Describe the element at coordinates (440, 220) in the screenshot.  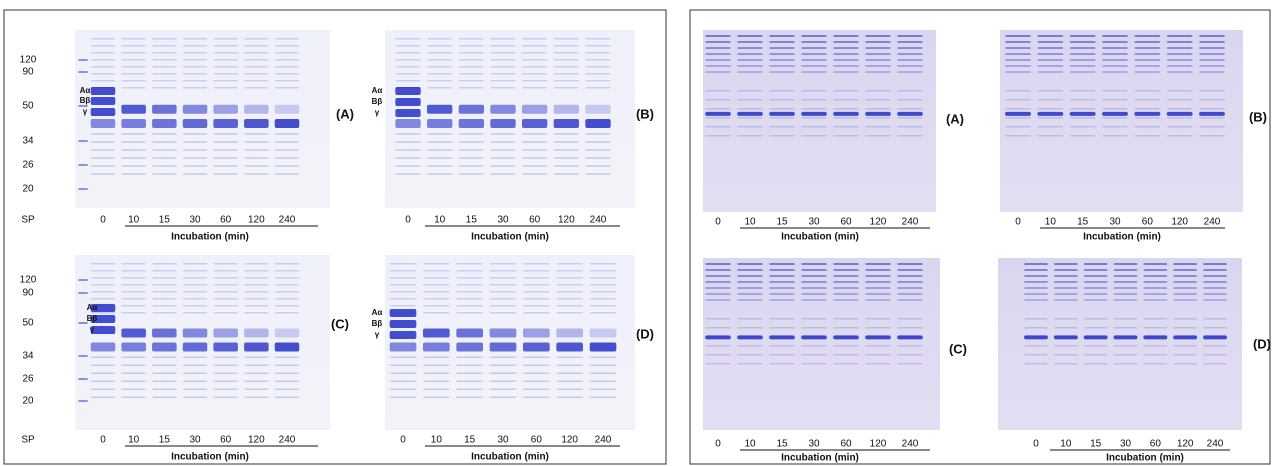
I see `lane-label: 10` at that location.